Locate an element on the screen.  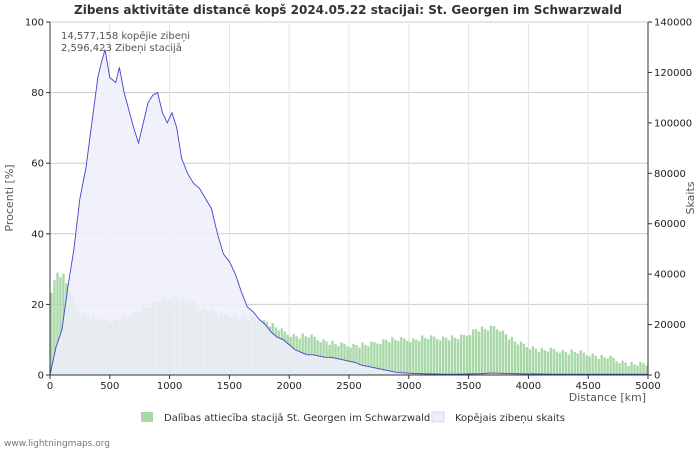
y-right-axis-label: Skaits is located at coordinates (690, 197).